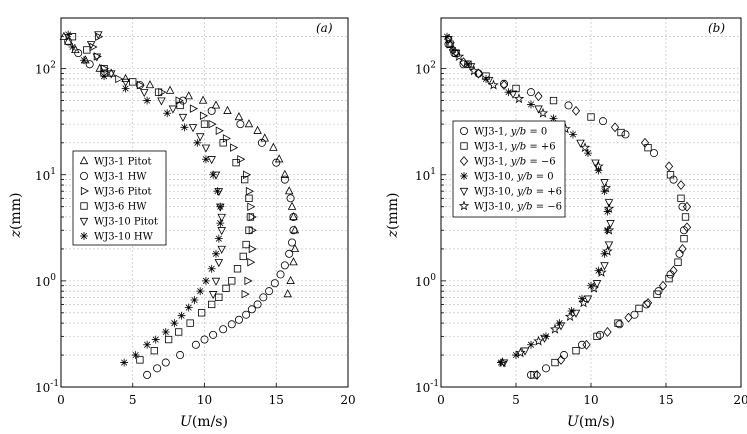 This screenshot has height=434, width=747. Describe the element at coordinates (123, 162) in the screenshot. I see `legend-entry: WJ3-1 Pitot` at that location.